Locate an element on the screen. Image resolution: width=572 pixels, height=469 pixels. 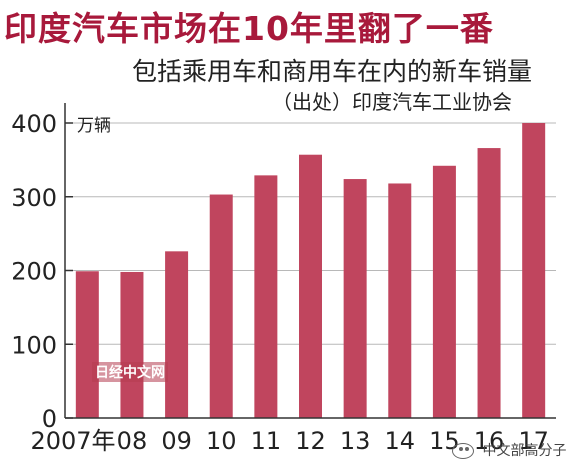
y-tick-label: 400 is located at coordinates (34, 124).